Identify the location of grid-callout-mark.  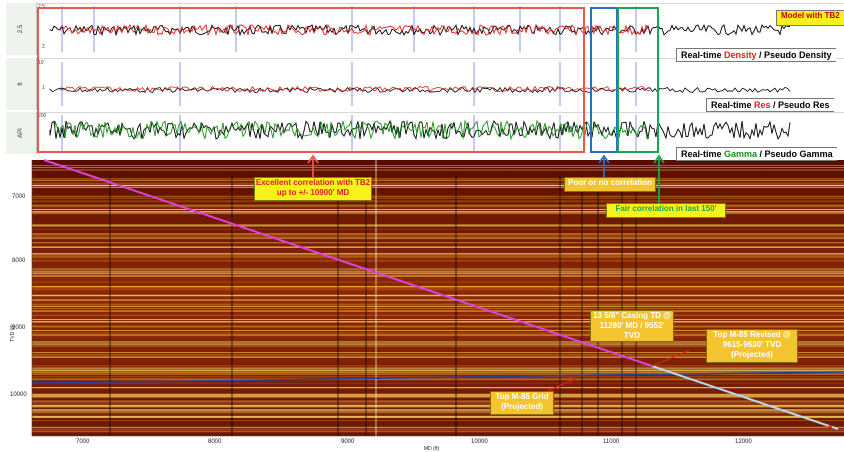
(571, 380).